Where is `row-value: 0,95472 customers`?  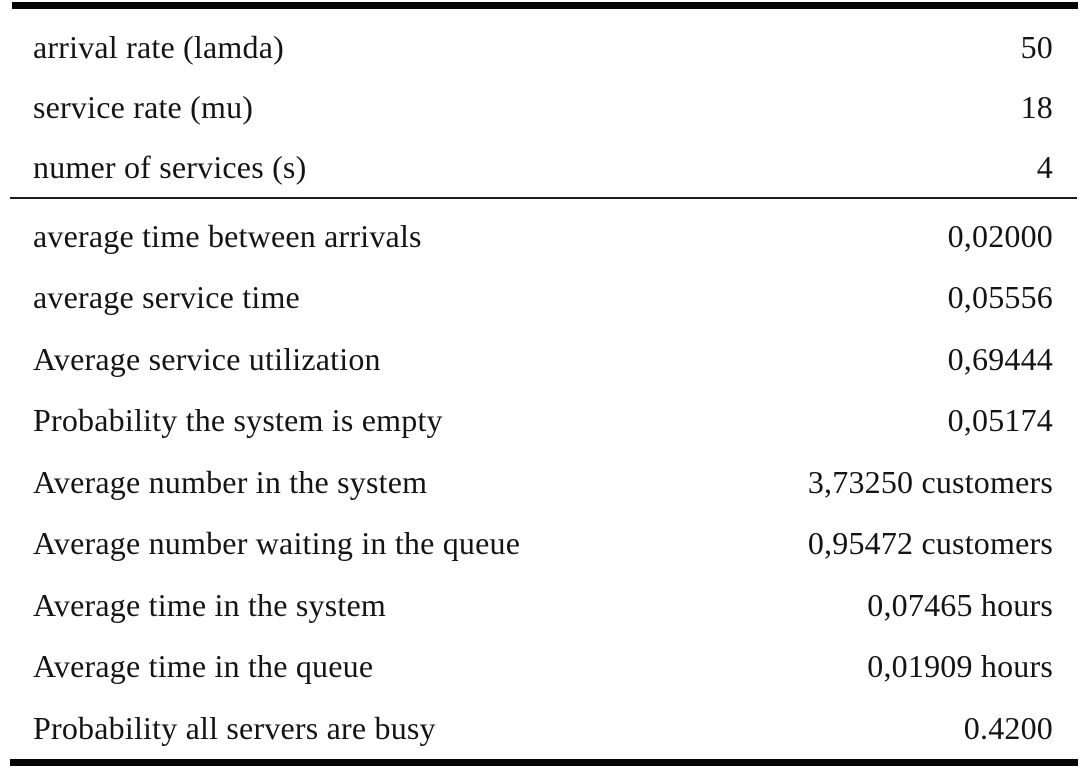 row-value: 0,95472 customers is located at coordinates (930, 543).